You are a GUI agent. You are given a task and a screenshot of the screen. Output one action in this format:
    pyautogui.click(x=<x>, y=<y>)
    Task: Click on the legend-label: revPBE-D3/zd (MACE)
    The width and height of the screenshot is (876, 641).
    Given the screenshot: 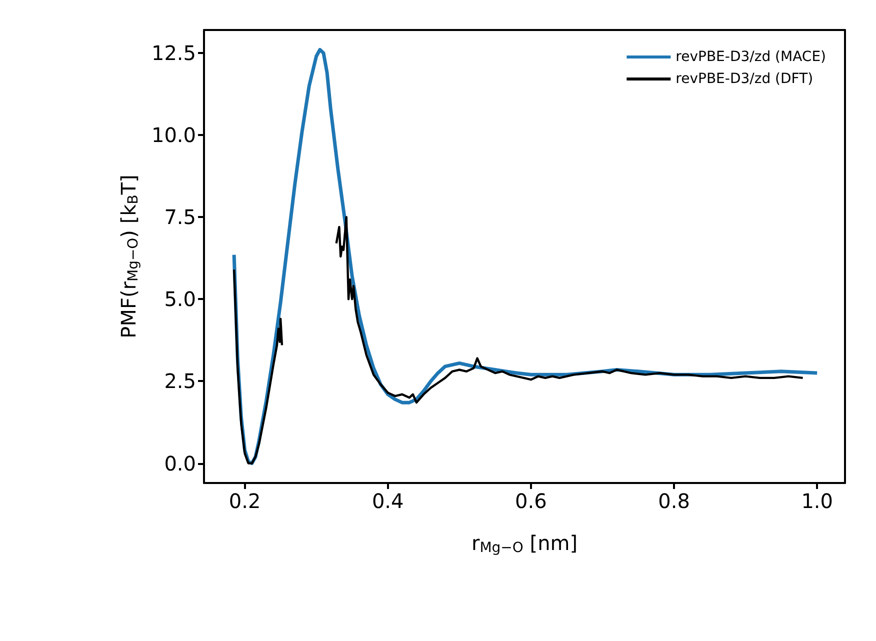 What is the action you would take?
    pyautogui.click(x=751, y=57)
    